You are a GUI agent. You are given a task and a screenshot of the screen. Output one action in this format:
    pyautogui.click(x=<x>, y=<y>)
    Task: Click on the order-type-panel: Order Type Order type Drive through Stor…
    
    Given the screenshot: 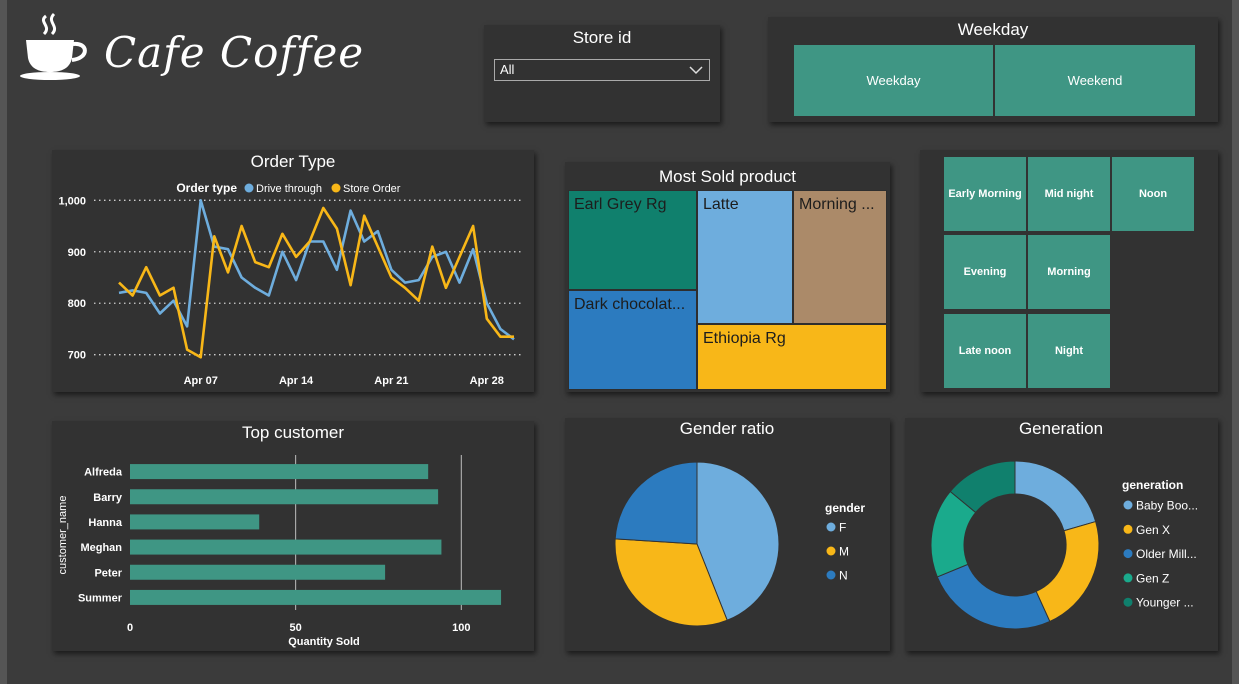 What is the action you would take?
    pyautogui.click(x=293, y=271)
    